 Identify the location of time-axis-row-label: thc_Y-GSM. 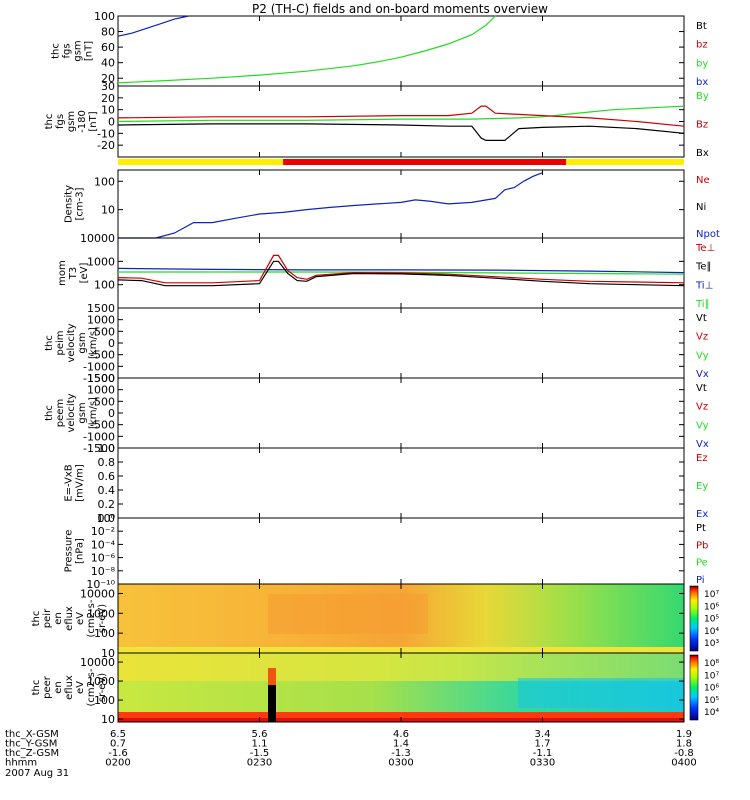
(31, 744).